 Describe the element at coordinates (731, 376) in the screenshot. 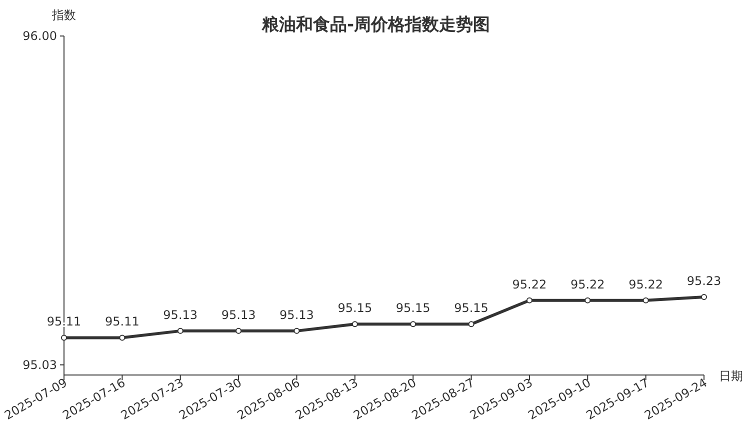

I see `x-axis-title: 日期` at that location.